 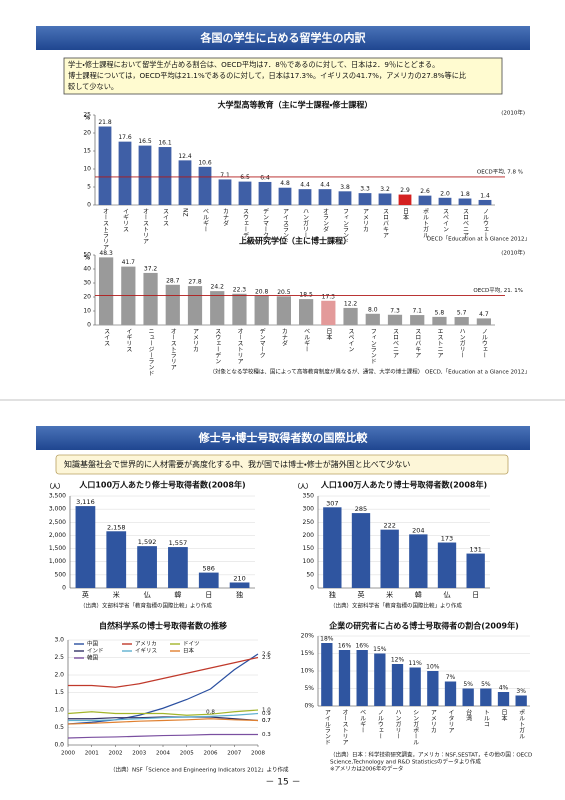 What do you see at coordinates (93, 86) in the screenshot?
I see `summary-line: 較して少ない。` at bounding box center [93, 86].